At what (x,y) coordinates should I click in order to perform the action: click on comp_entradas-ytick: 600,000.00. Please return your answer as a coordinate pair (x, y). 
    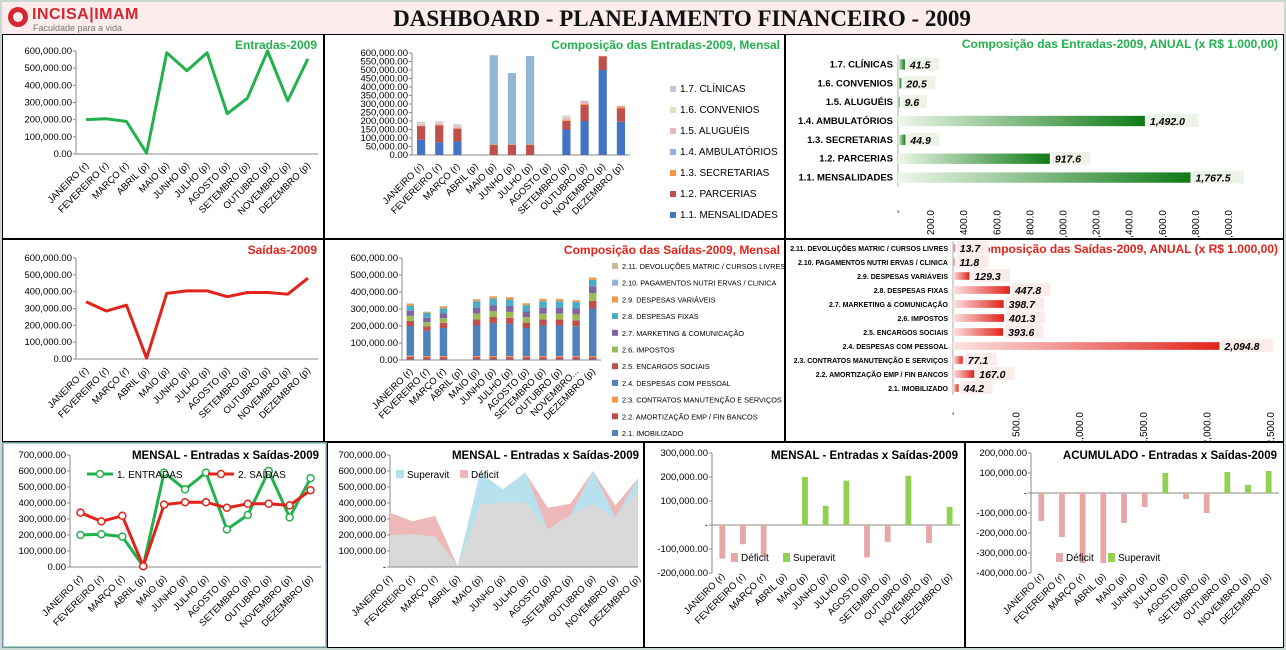
    Looking at the image, I should click on (384, 53).